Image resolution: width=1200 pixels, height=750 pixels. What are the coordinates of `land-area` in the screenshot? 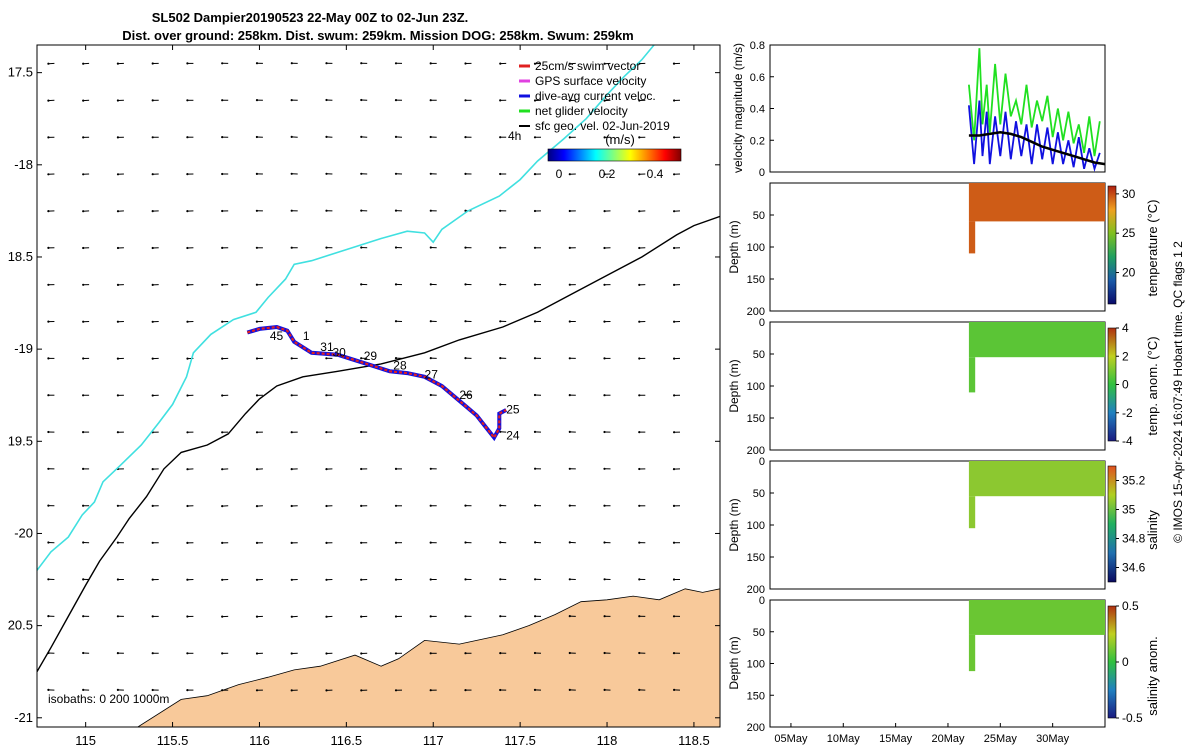 It's located at (428, 657).